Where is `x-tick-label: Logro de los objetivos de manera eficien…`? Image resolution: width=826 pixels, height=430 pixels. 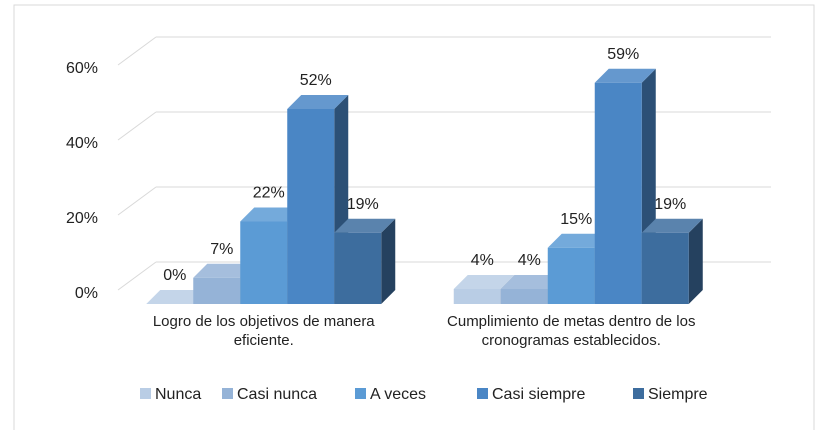 x-tick-label: Logro de los objetivos de manera eficien… is located at coordinates (263, 331).